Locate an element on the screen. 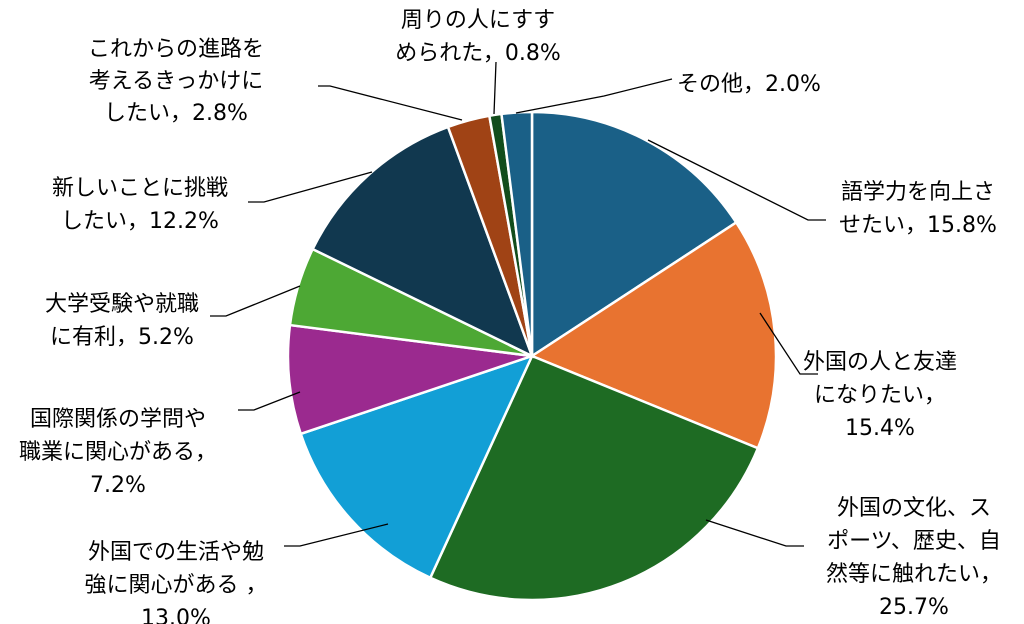  slice-label-10: その他，2.0% is located at coordinates (749, 84).